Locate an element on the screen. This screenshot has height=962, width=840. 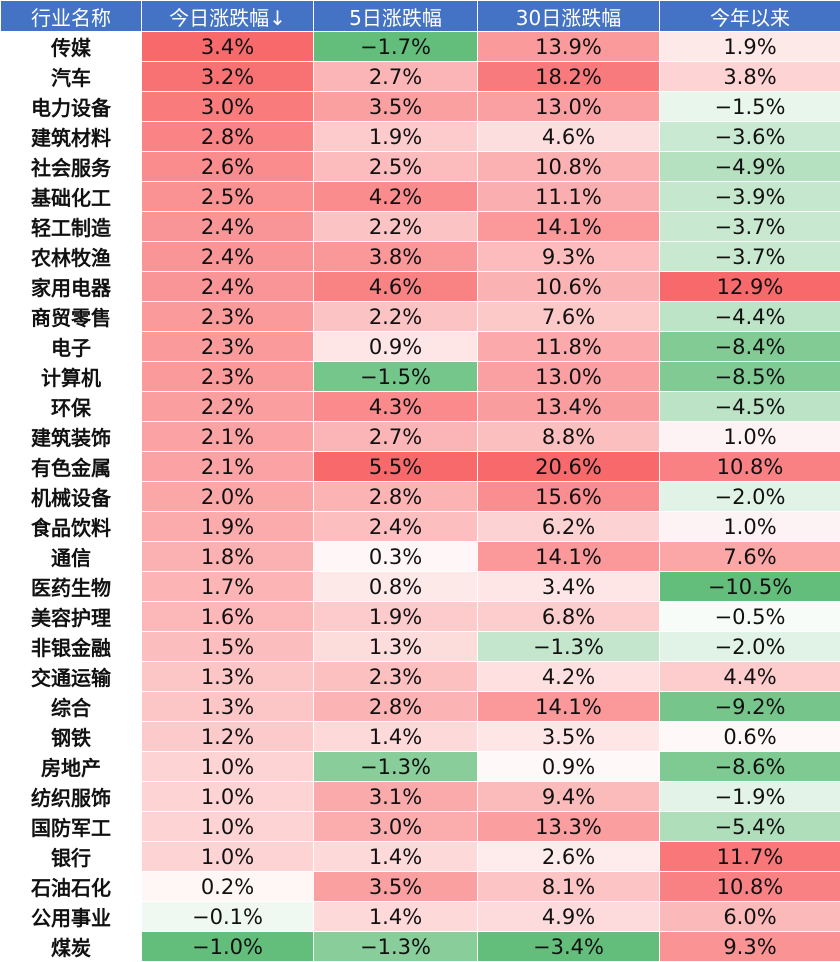
30d-change-cell: 18.2% is located at coordinates (569, 77).